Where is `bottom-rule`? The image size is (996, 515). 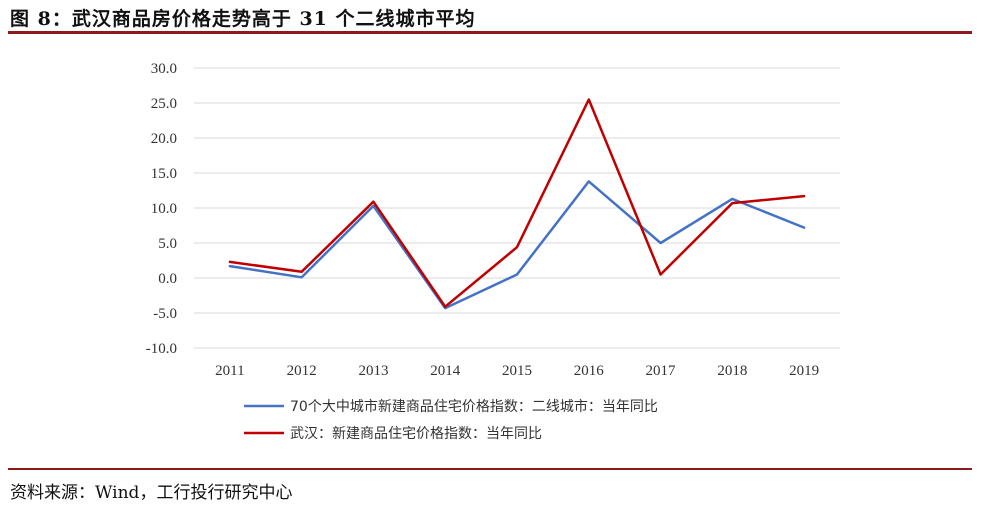
bottom-rule is located at coordinates (490, 469).